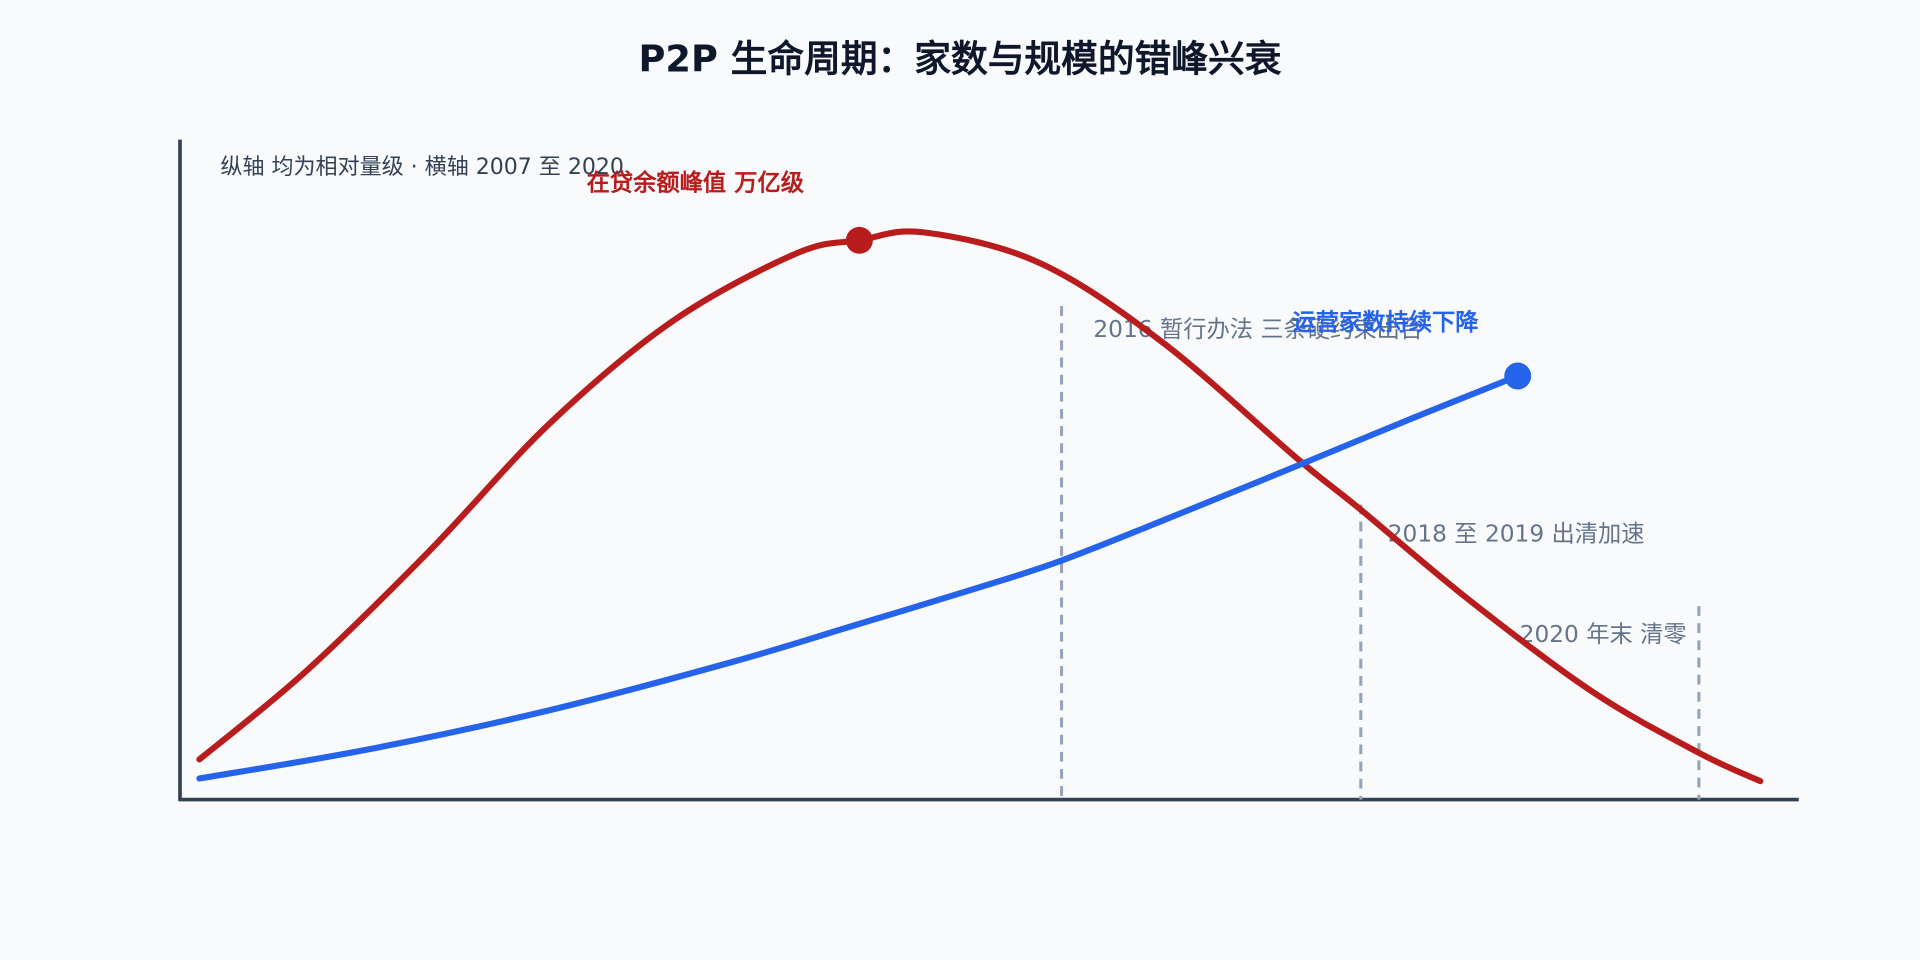 The image size is (1920, 960). I want to click on series-annotation: 在贷余额峰值 万亿级, so click(696, 182).